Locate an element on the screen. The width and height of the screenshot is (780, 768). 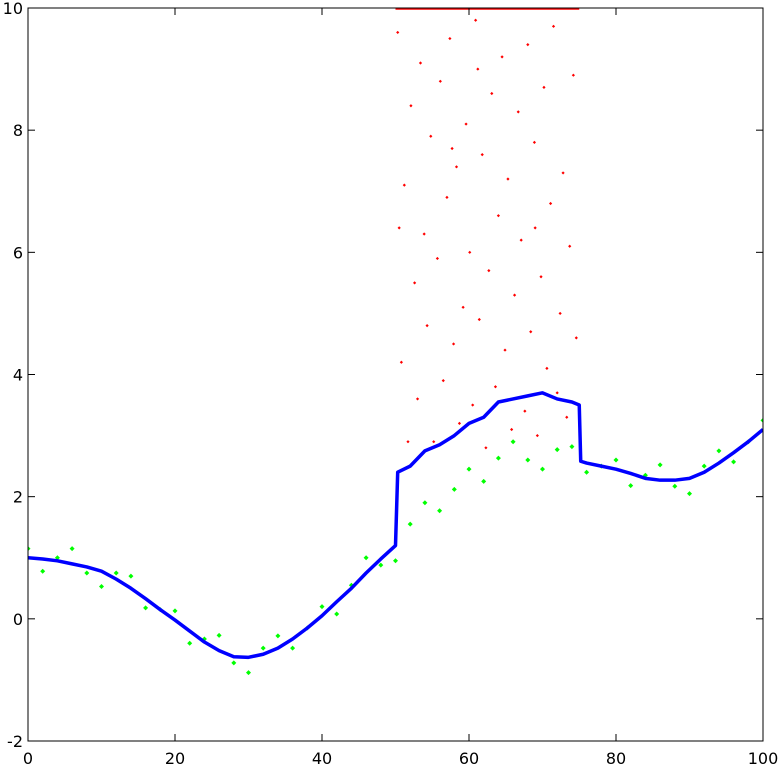
y-tick-label: -2 is located at coordinates (15, 741).